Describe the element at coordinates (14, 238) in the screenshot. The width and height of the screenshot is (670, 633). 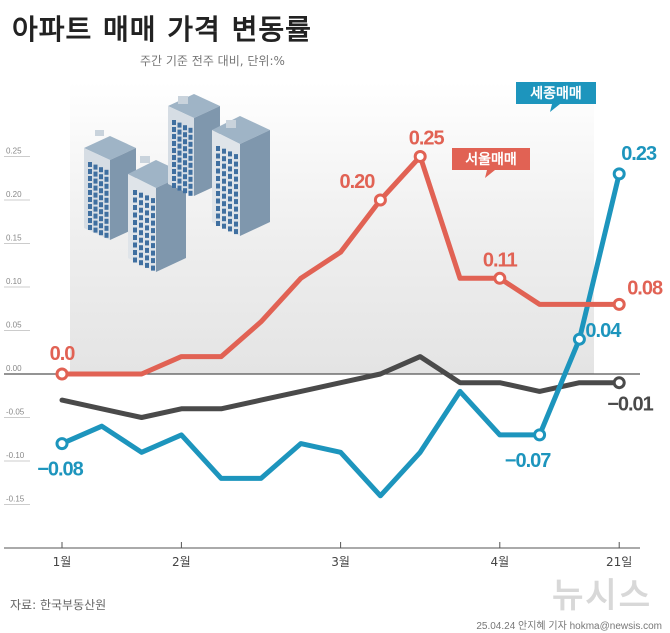
I see `y-tick-label: 0.15` at that location.